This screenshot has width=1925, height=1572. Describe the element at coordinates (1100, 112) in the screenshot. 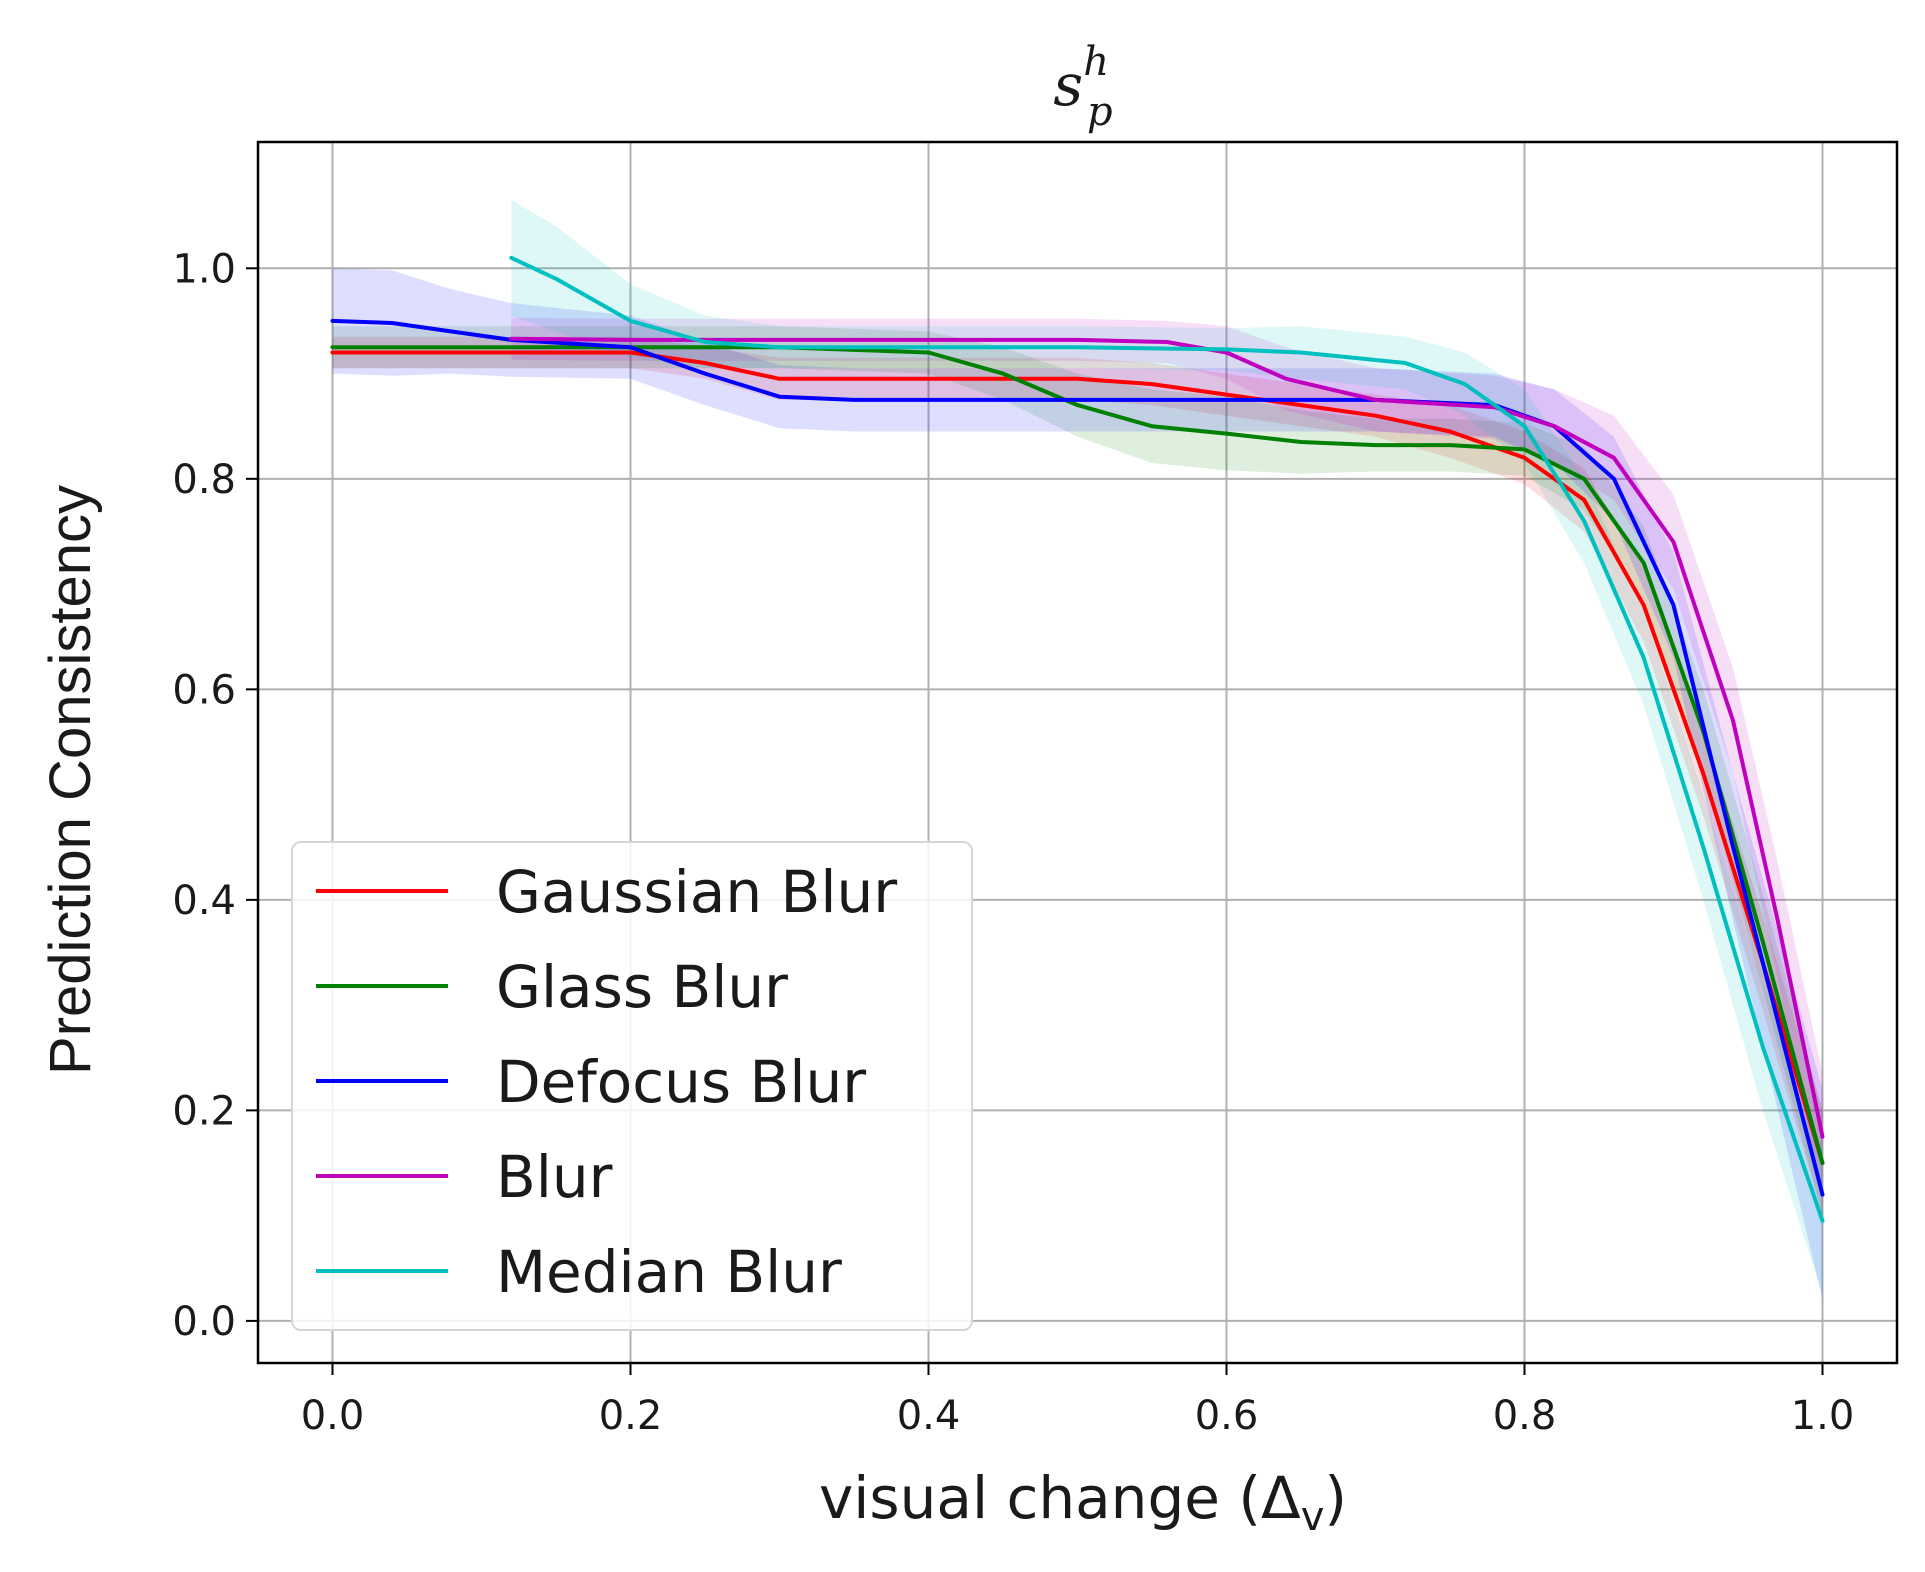

I see `title-subscript: p` at that location.